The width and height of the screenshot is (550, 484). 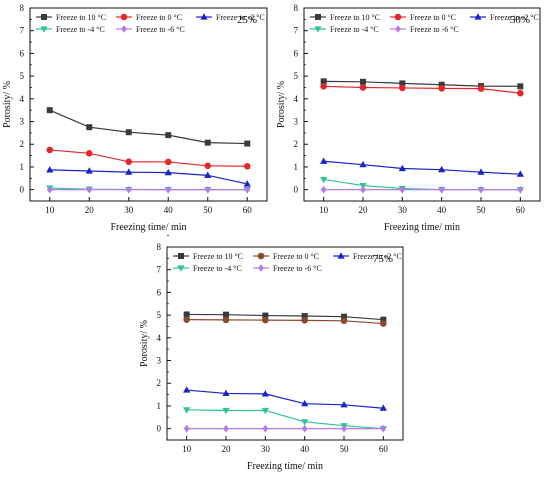 What do you see at coordinates (434, 29) in the screenshot?
I see `legend-entry: Freeze to -6 °C` at bounding box center [434, 29].